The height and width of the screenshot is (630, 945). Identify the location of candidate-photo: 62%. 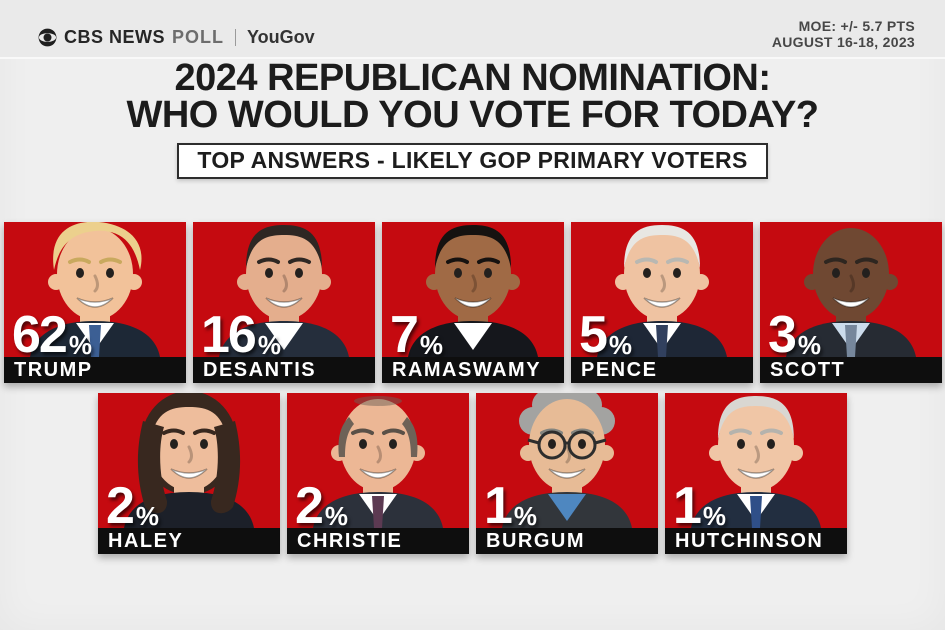
(95, 289).